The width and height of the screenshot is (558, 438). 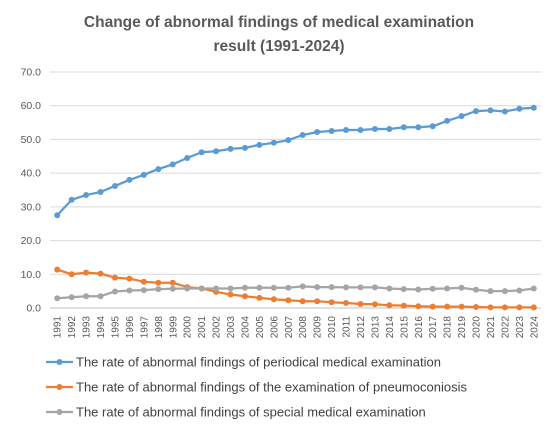 What do you see at coordinates (31, 241) in the screenshot?
I see `y-tick-label: 20.0` at bounding box center [31, 241].